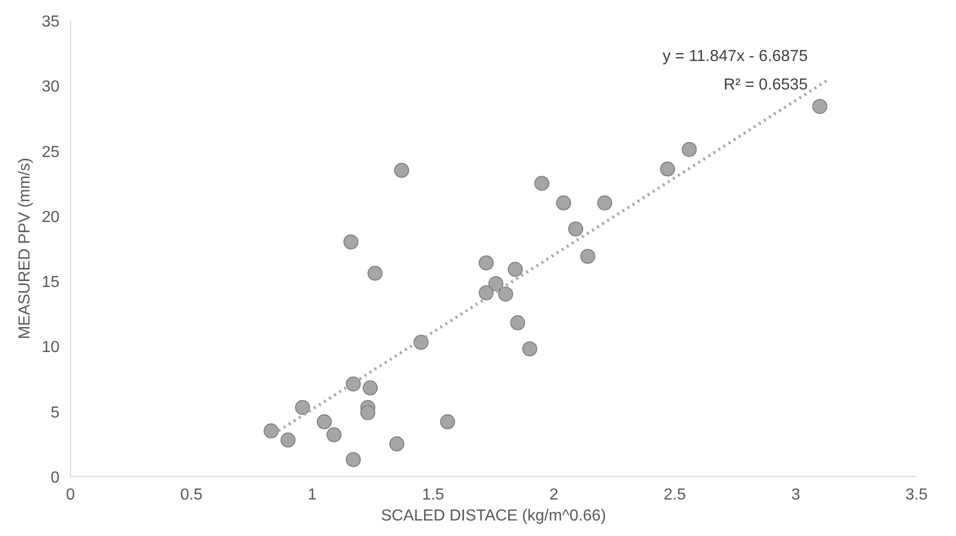 The width and height of the screenshot is (956, 536). Describe the element at coordinates (675, 495) in the screenshot. I see `x-tick-label: 2.5` at that location.